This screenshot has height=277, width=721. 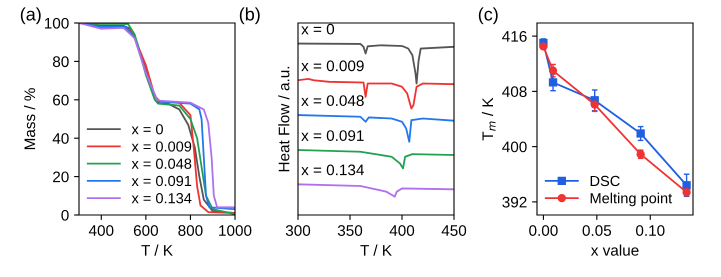 What do you see at coordinates (488, 15) in the screenshot?
I see `chart-title: (c)` at bounding box center [488, 15].